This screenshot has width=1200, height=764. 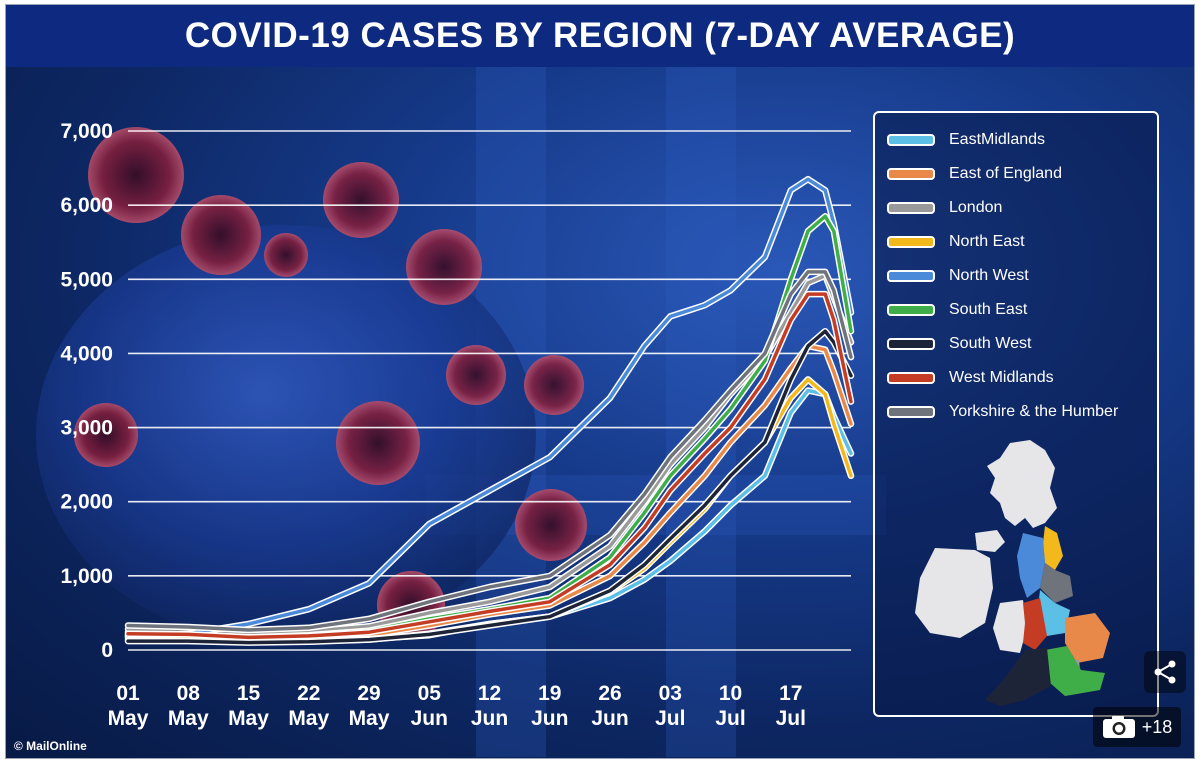 I want to click on x-tick-label-day: 17, so click(x=790, y=693).